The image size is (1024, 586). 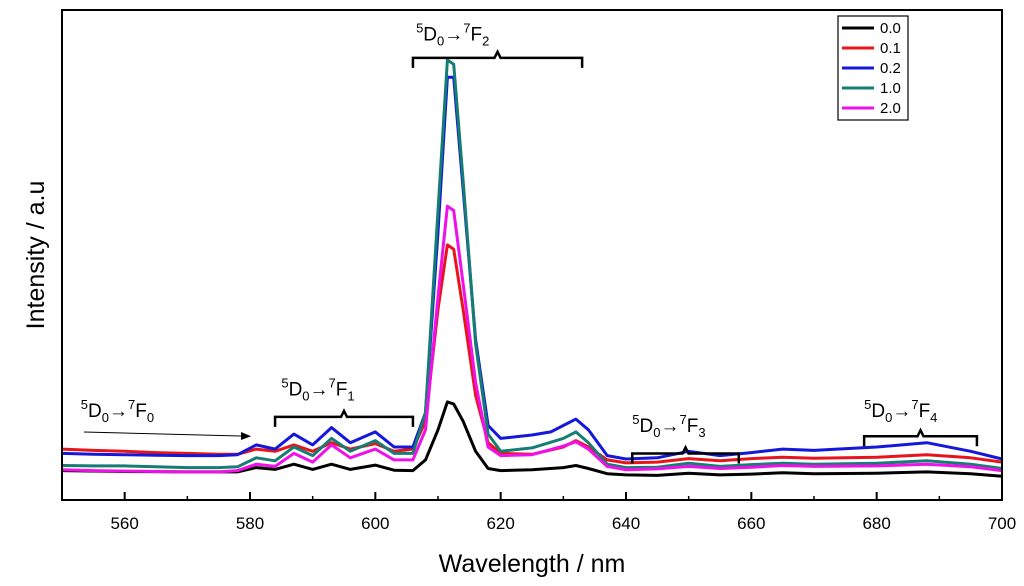 I want to click on x-axis: 560 580 600 620 640 660 680 700, so click(x=538, y=512).